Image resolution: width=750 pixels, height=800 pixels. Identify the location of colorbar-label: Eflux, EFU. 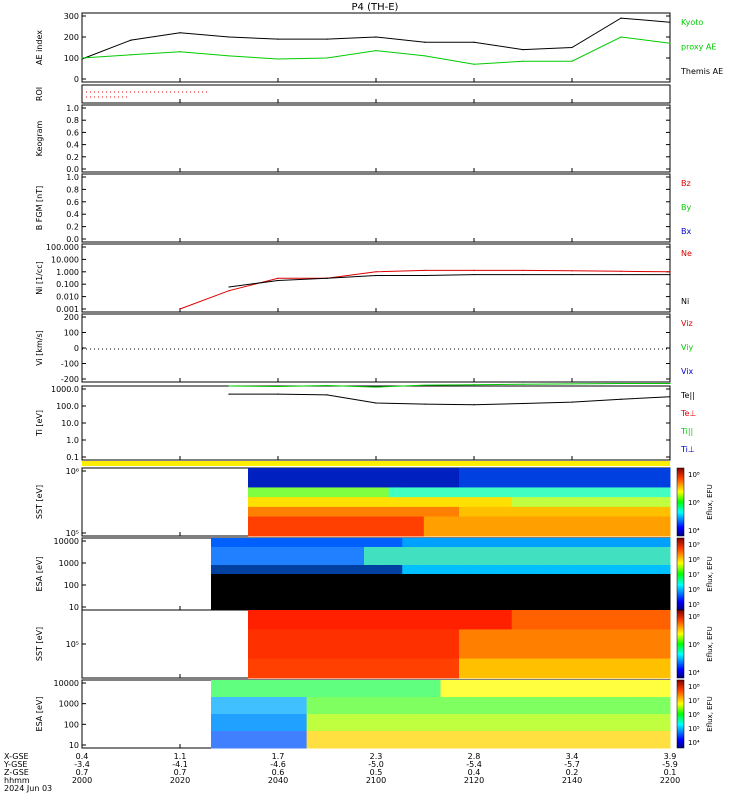
(710, 573).